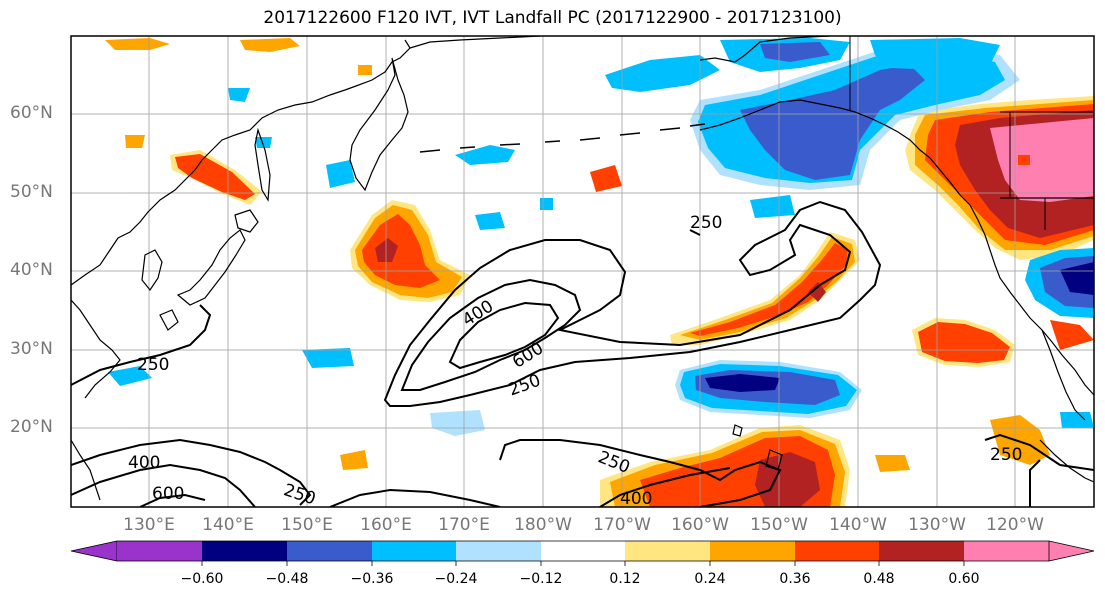  What do you see at coordinates (937, 525) in the screenshot?
I see `lon-label: 130°W` at bounding box center [937, 525].